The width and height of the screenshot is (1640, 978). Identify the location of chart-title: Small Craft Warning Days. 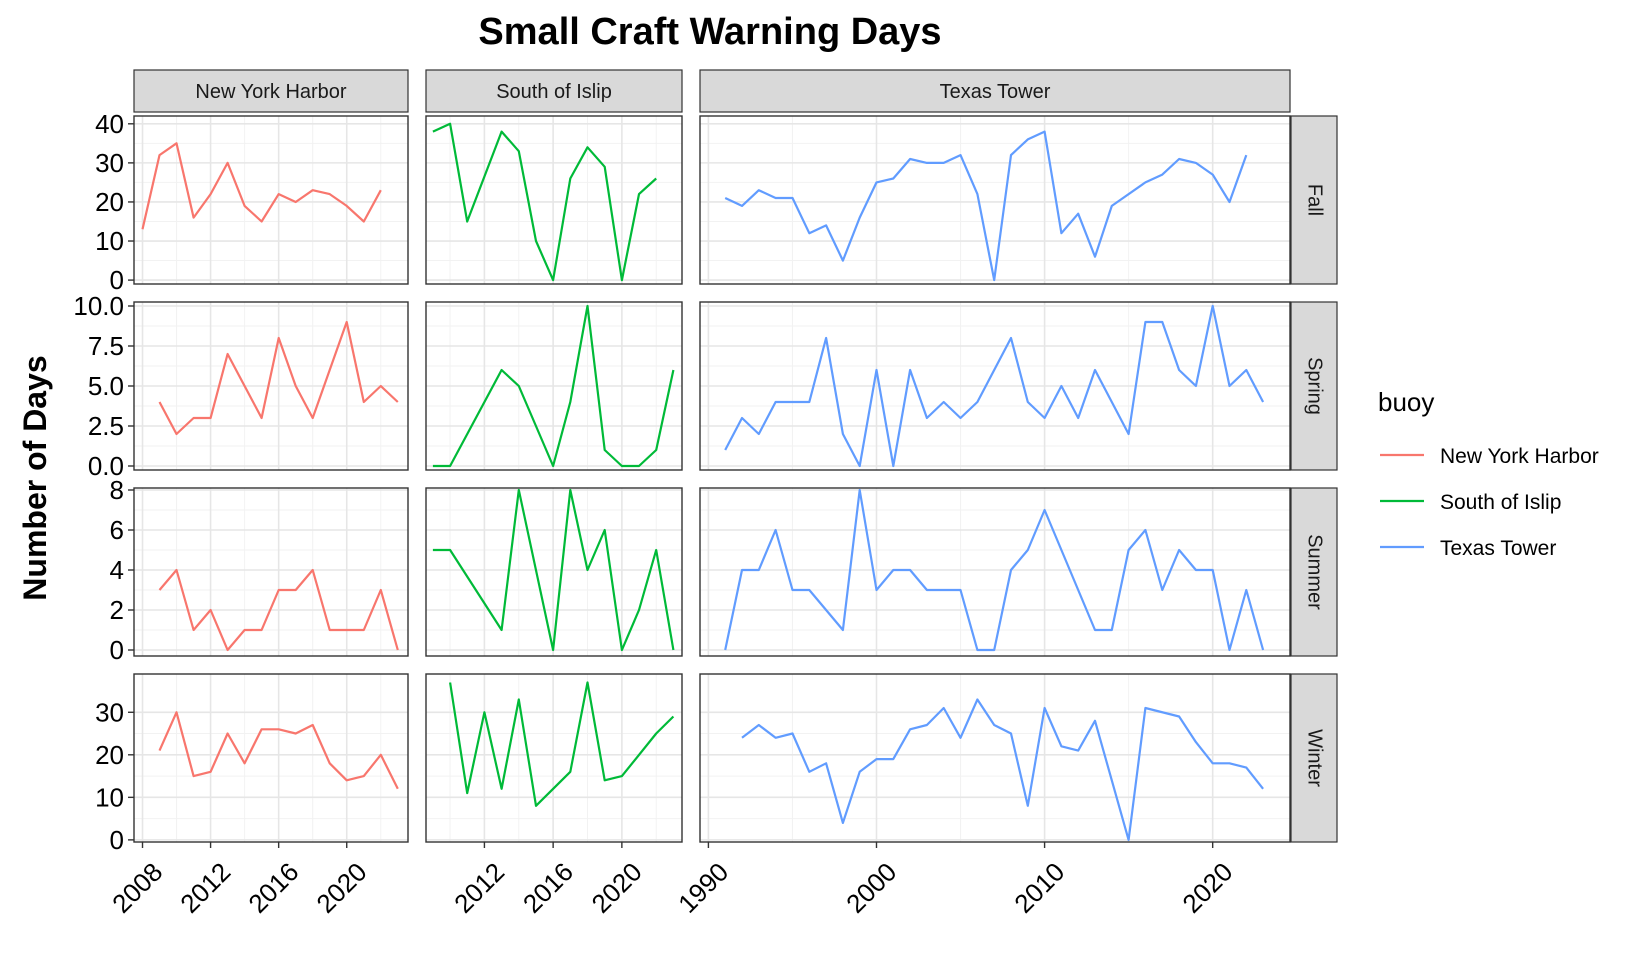
(709, 32).